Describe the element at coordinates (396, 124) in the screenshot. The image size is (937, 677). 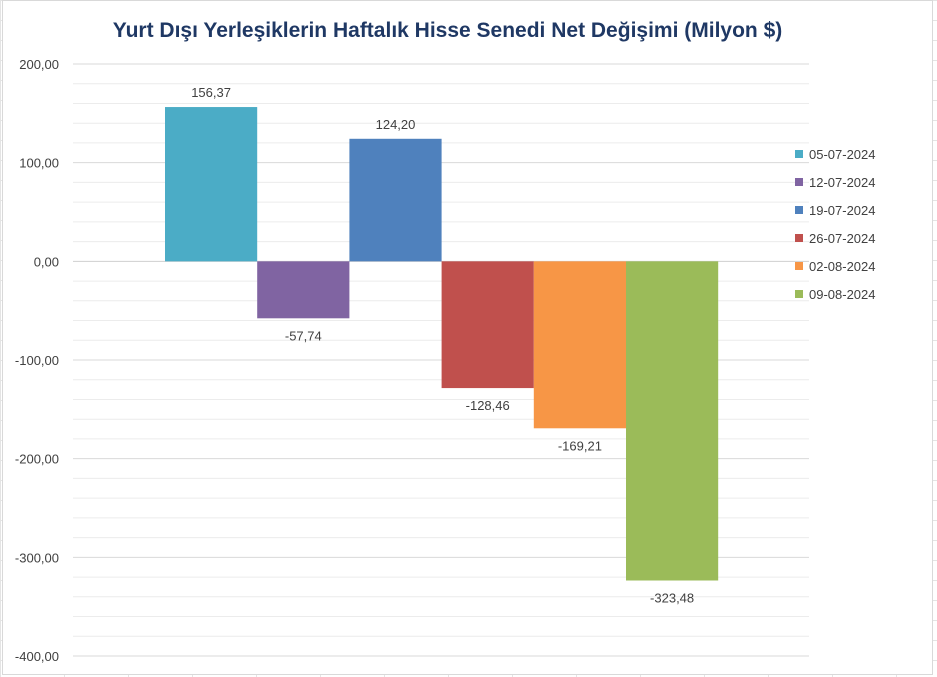
I see `data-label: 124,20` at that location.